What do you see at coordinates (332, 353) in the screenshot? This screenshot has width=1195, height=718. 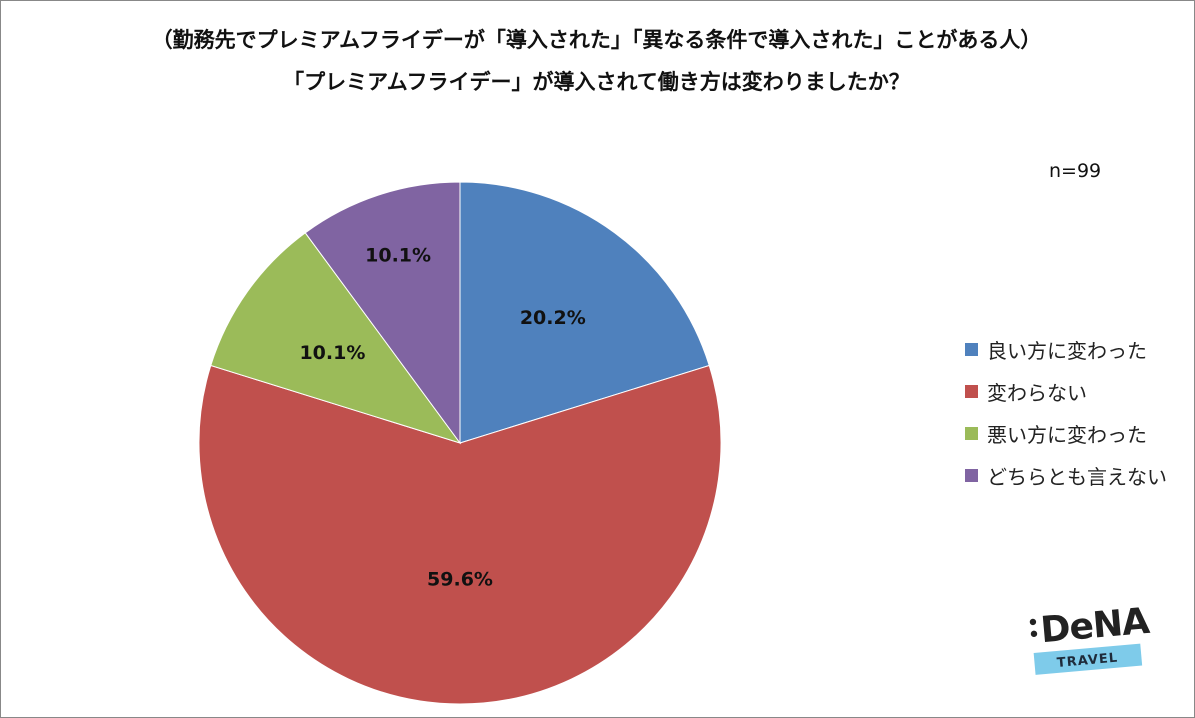 I see `data-label-3: 10.1%` at bounding box center [332, 353].